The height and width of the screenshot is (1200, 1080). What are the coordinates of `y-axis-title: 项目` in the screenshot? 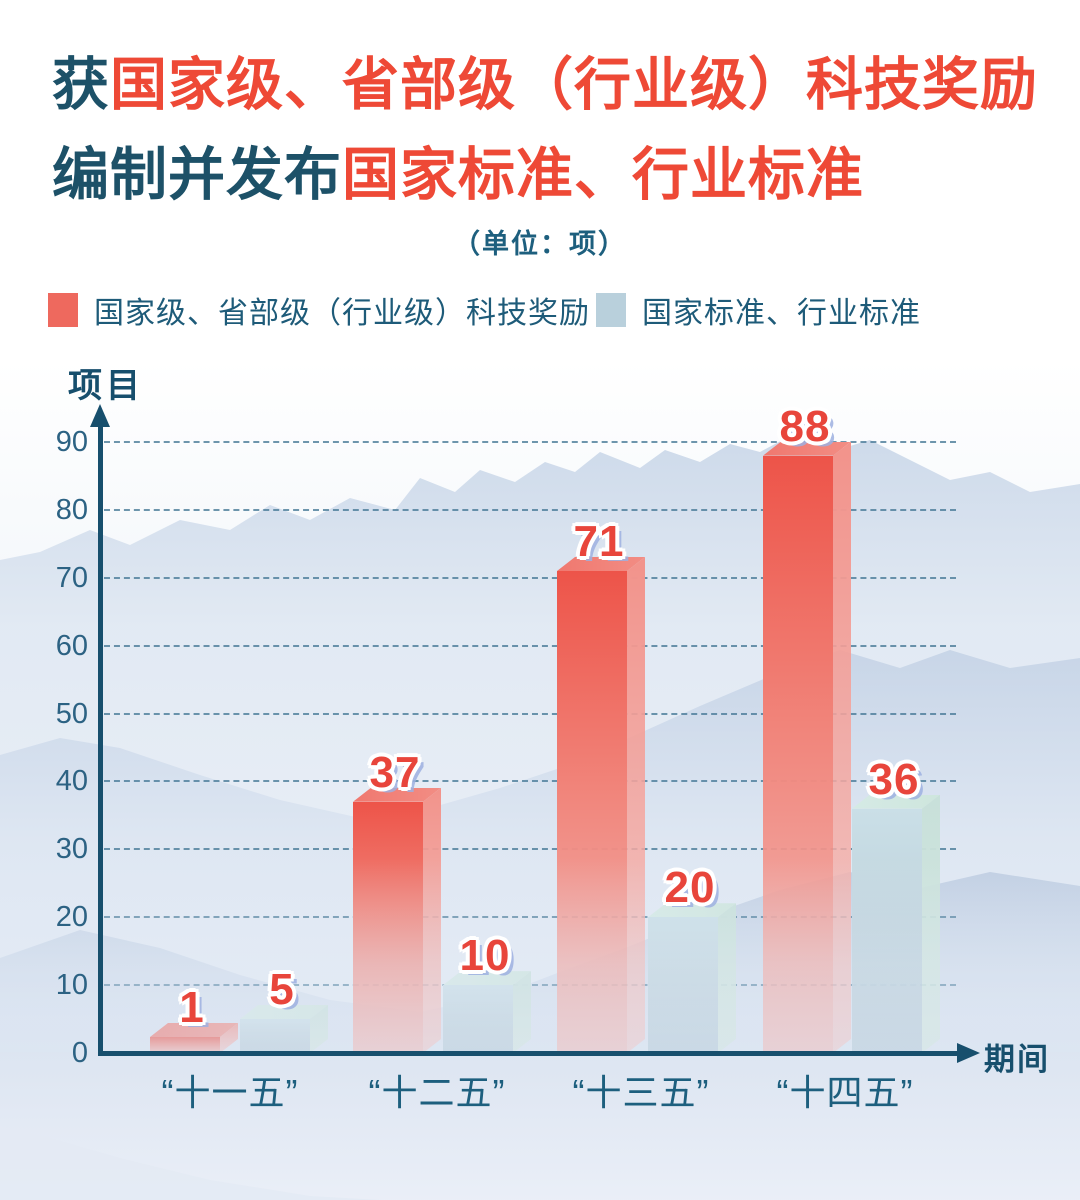 It's located at (106, 386).